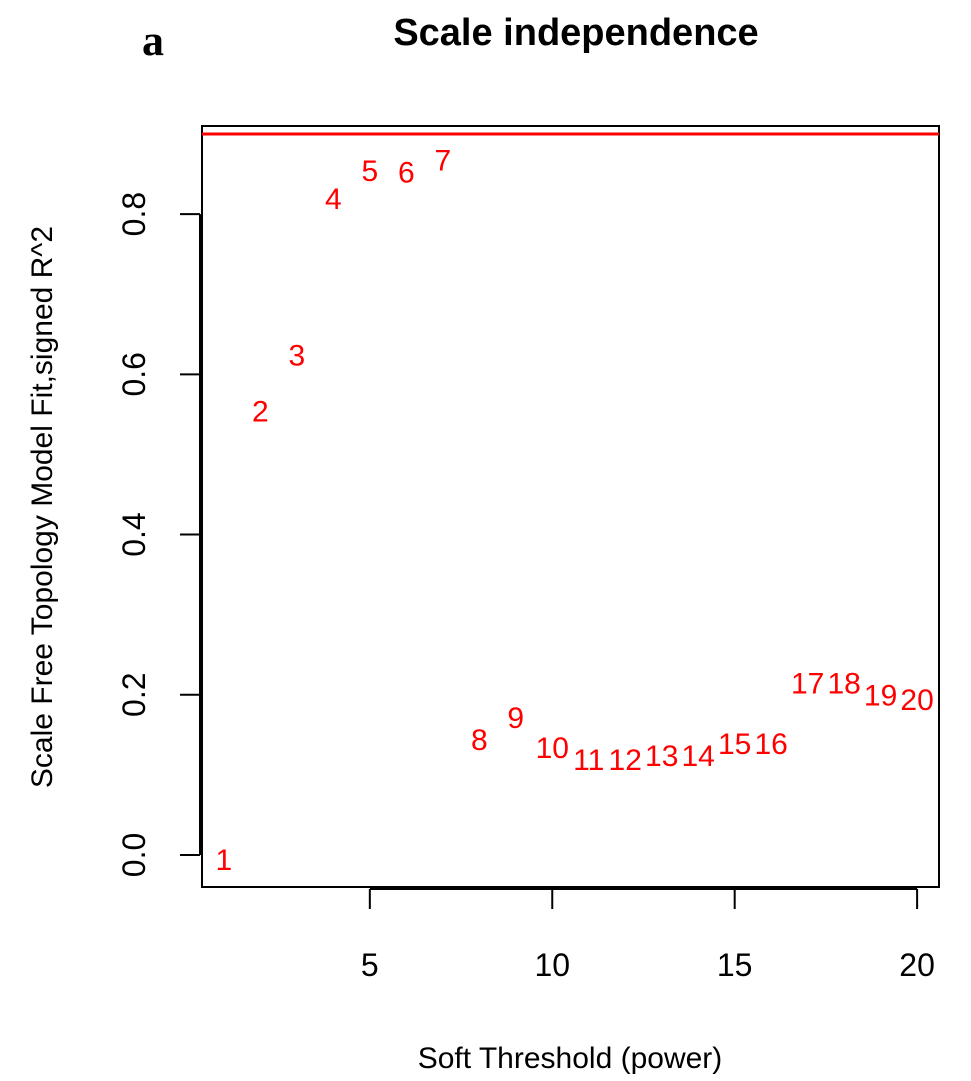 This screenshot has width=971, height=1081. I want to click on panel-label: a, so click(153, 40).